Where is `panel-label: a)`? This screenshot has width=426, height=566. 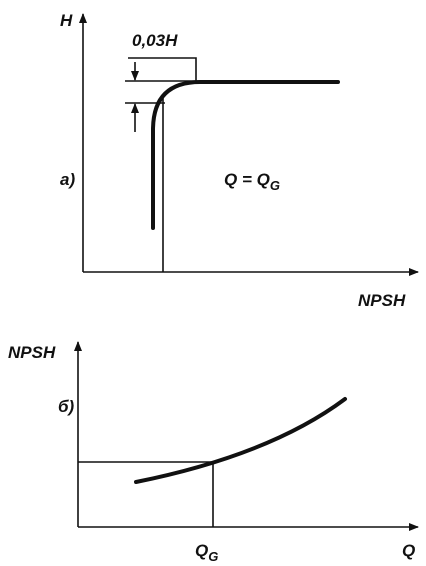 panel-label: a) is located at coordinates (67, 179).